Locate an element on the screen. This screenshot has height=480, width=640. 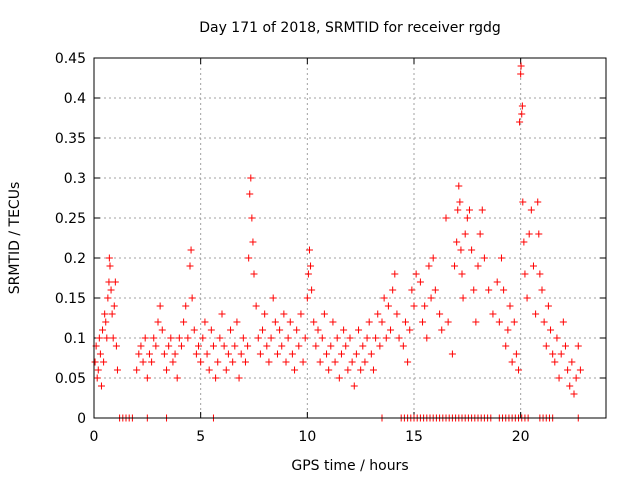
y-tick-label: 0 is located at coordinates (81, 419).